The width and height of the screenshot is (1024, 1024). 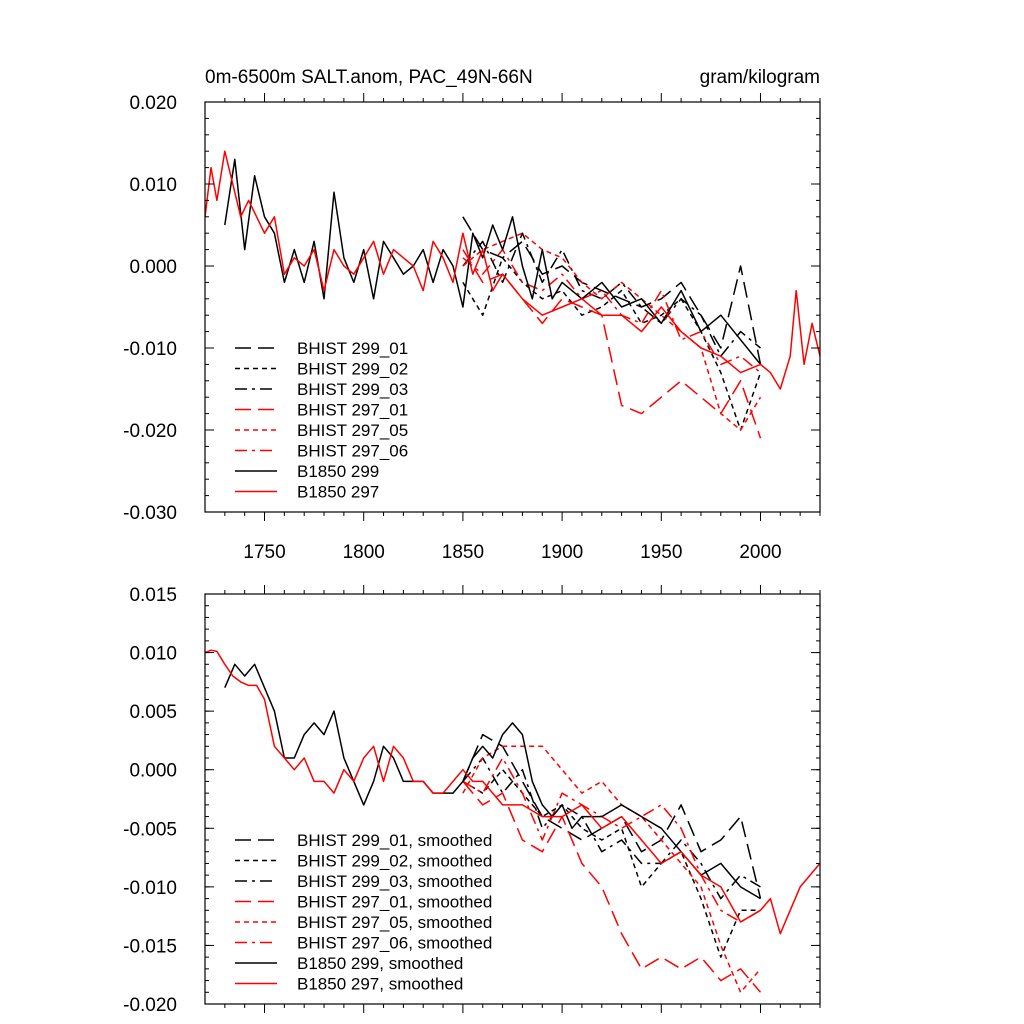 What do you see at coordinates (364, 552) in the screenshot?
I see `x-tick-label: 1800` at bounding box center [364, 552].